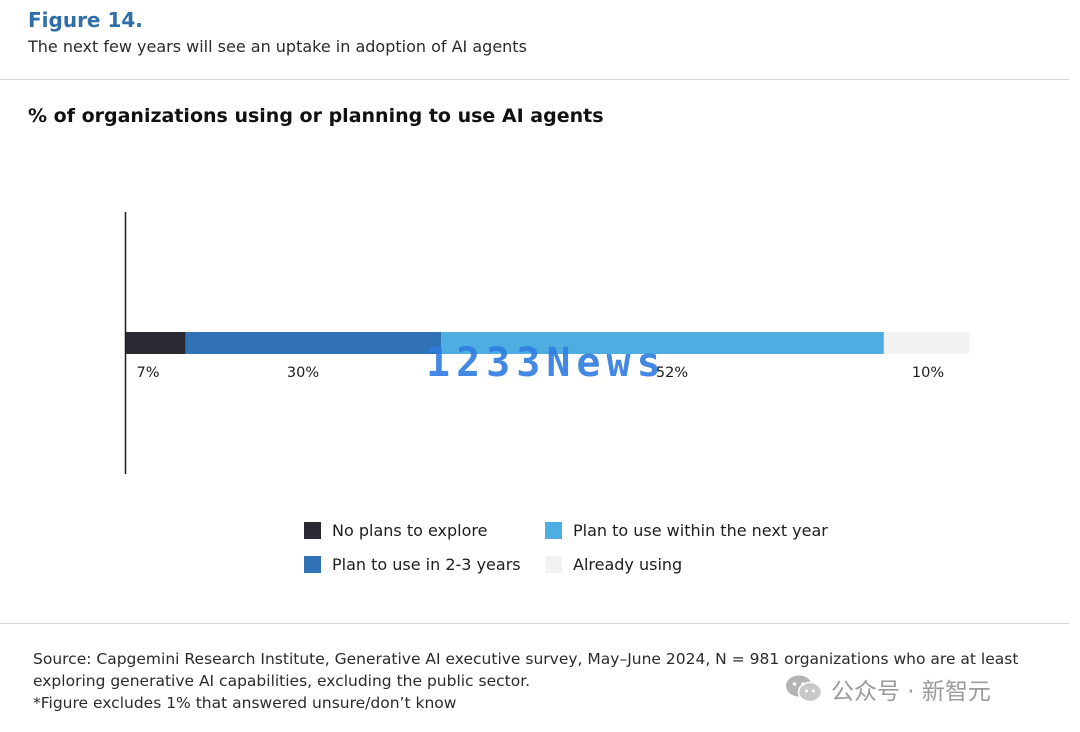 The width and height of the screenshot is (1080, 732). What do you see at coordinates (534, 623) in the screenshot?
I see `footer-divider` at bounding box center [534, 623].